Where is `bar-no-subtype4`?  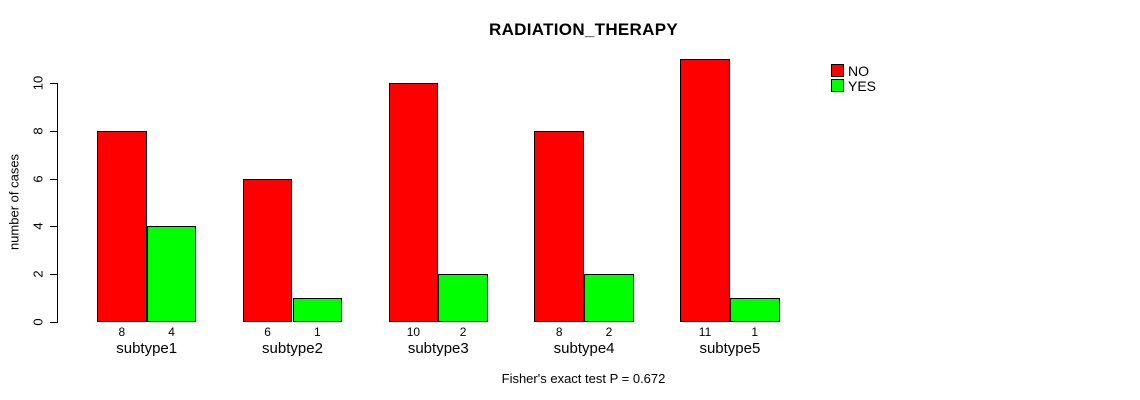 bar-no-subtype4 is located at coordinates (559, 226).